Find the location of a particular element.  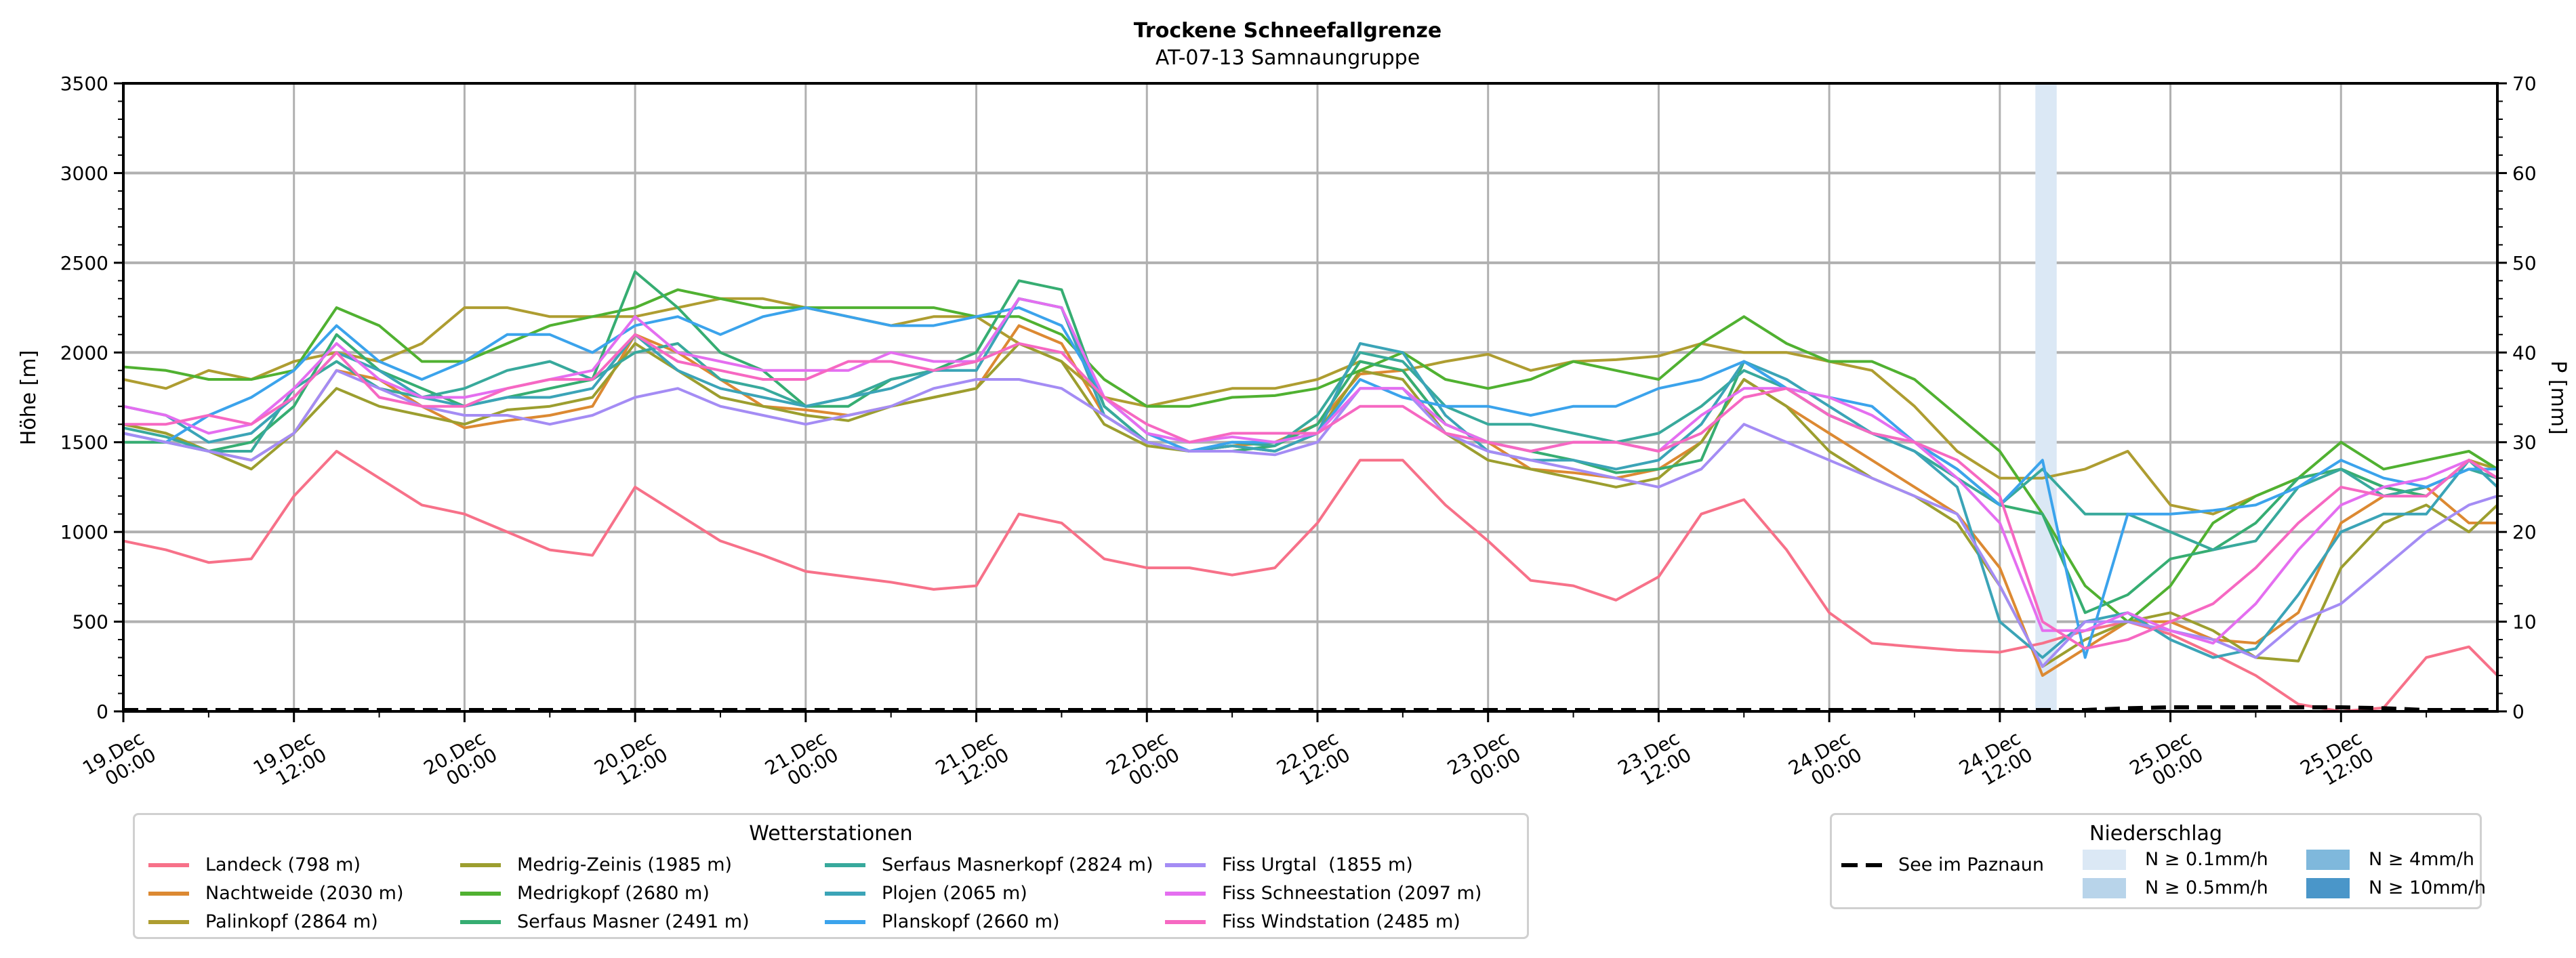

legend-item-station: Serfaus Masnerkopf (2824 m) is located at coordinates (989, 864).